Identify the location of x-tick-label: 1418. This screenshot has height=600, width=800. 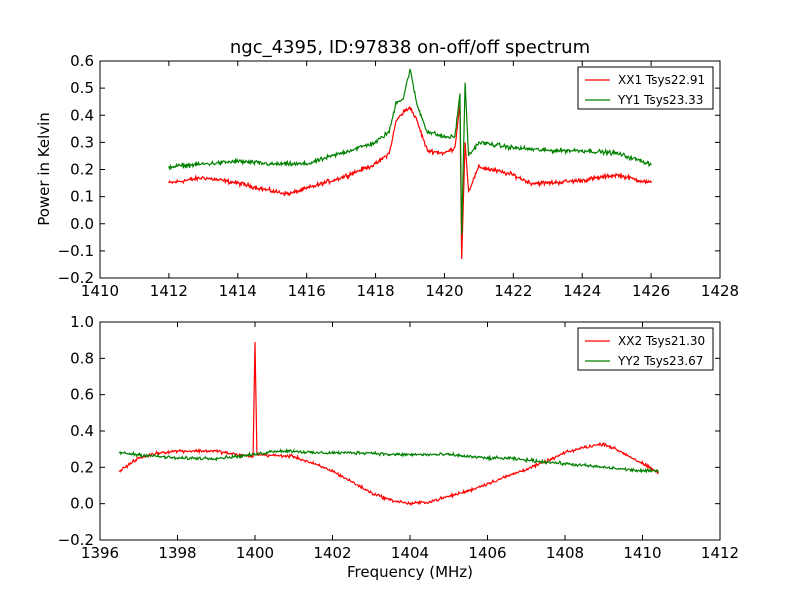
(375, 291).